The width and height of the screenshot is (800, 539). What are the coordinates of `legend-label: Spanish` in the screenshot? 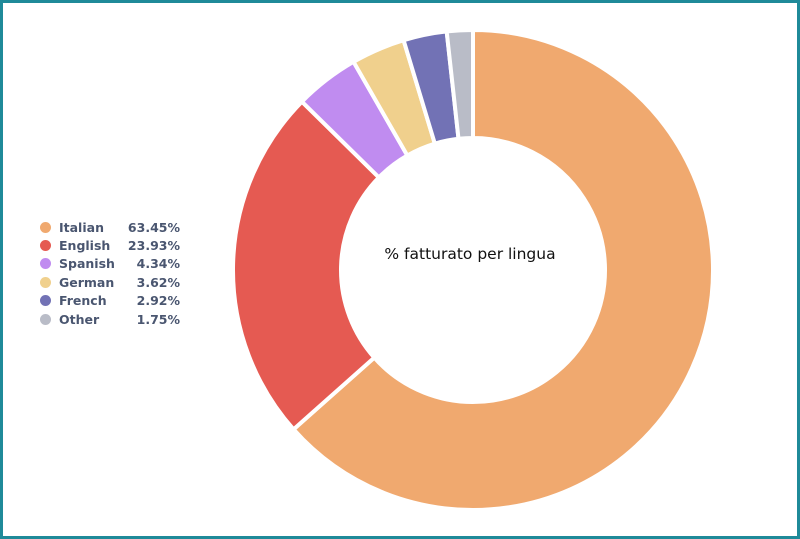 It's located at (87, 264).